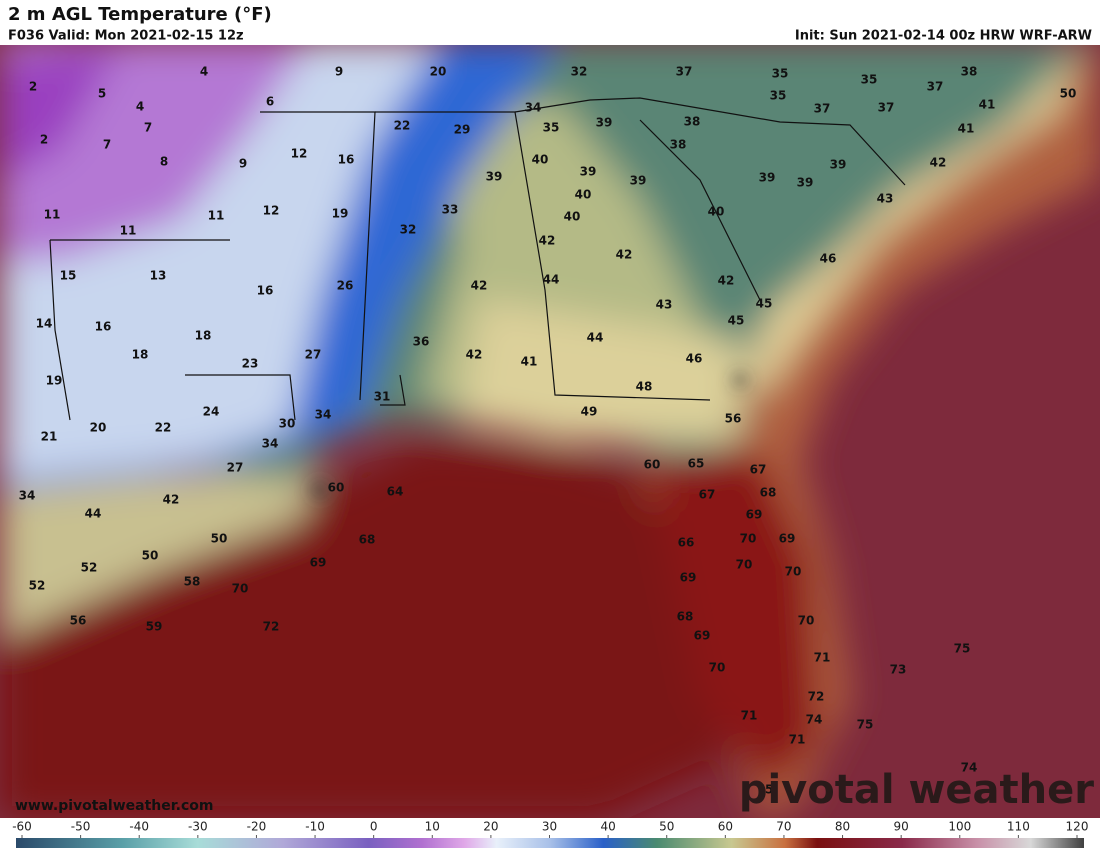 Image resolution: width=1100 pixels, height=850 pixels. I want to click on temperature-label: 2, so click(33, 87).